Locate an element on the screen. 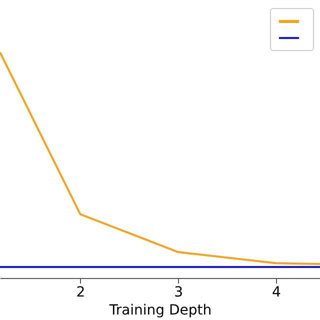  x-tick-label: 2 is located at coordinates (81, 292).